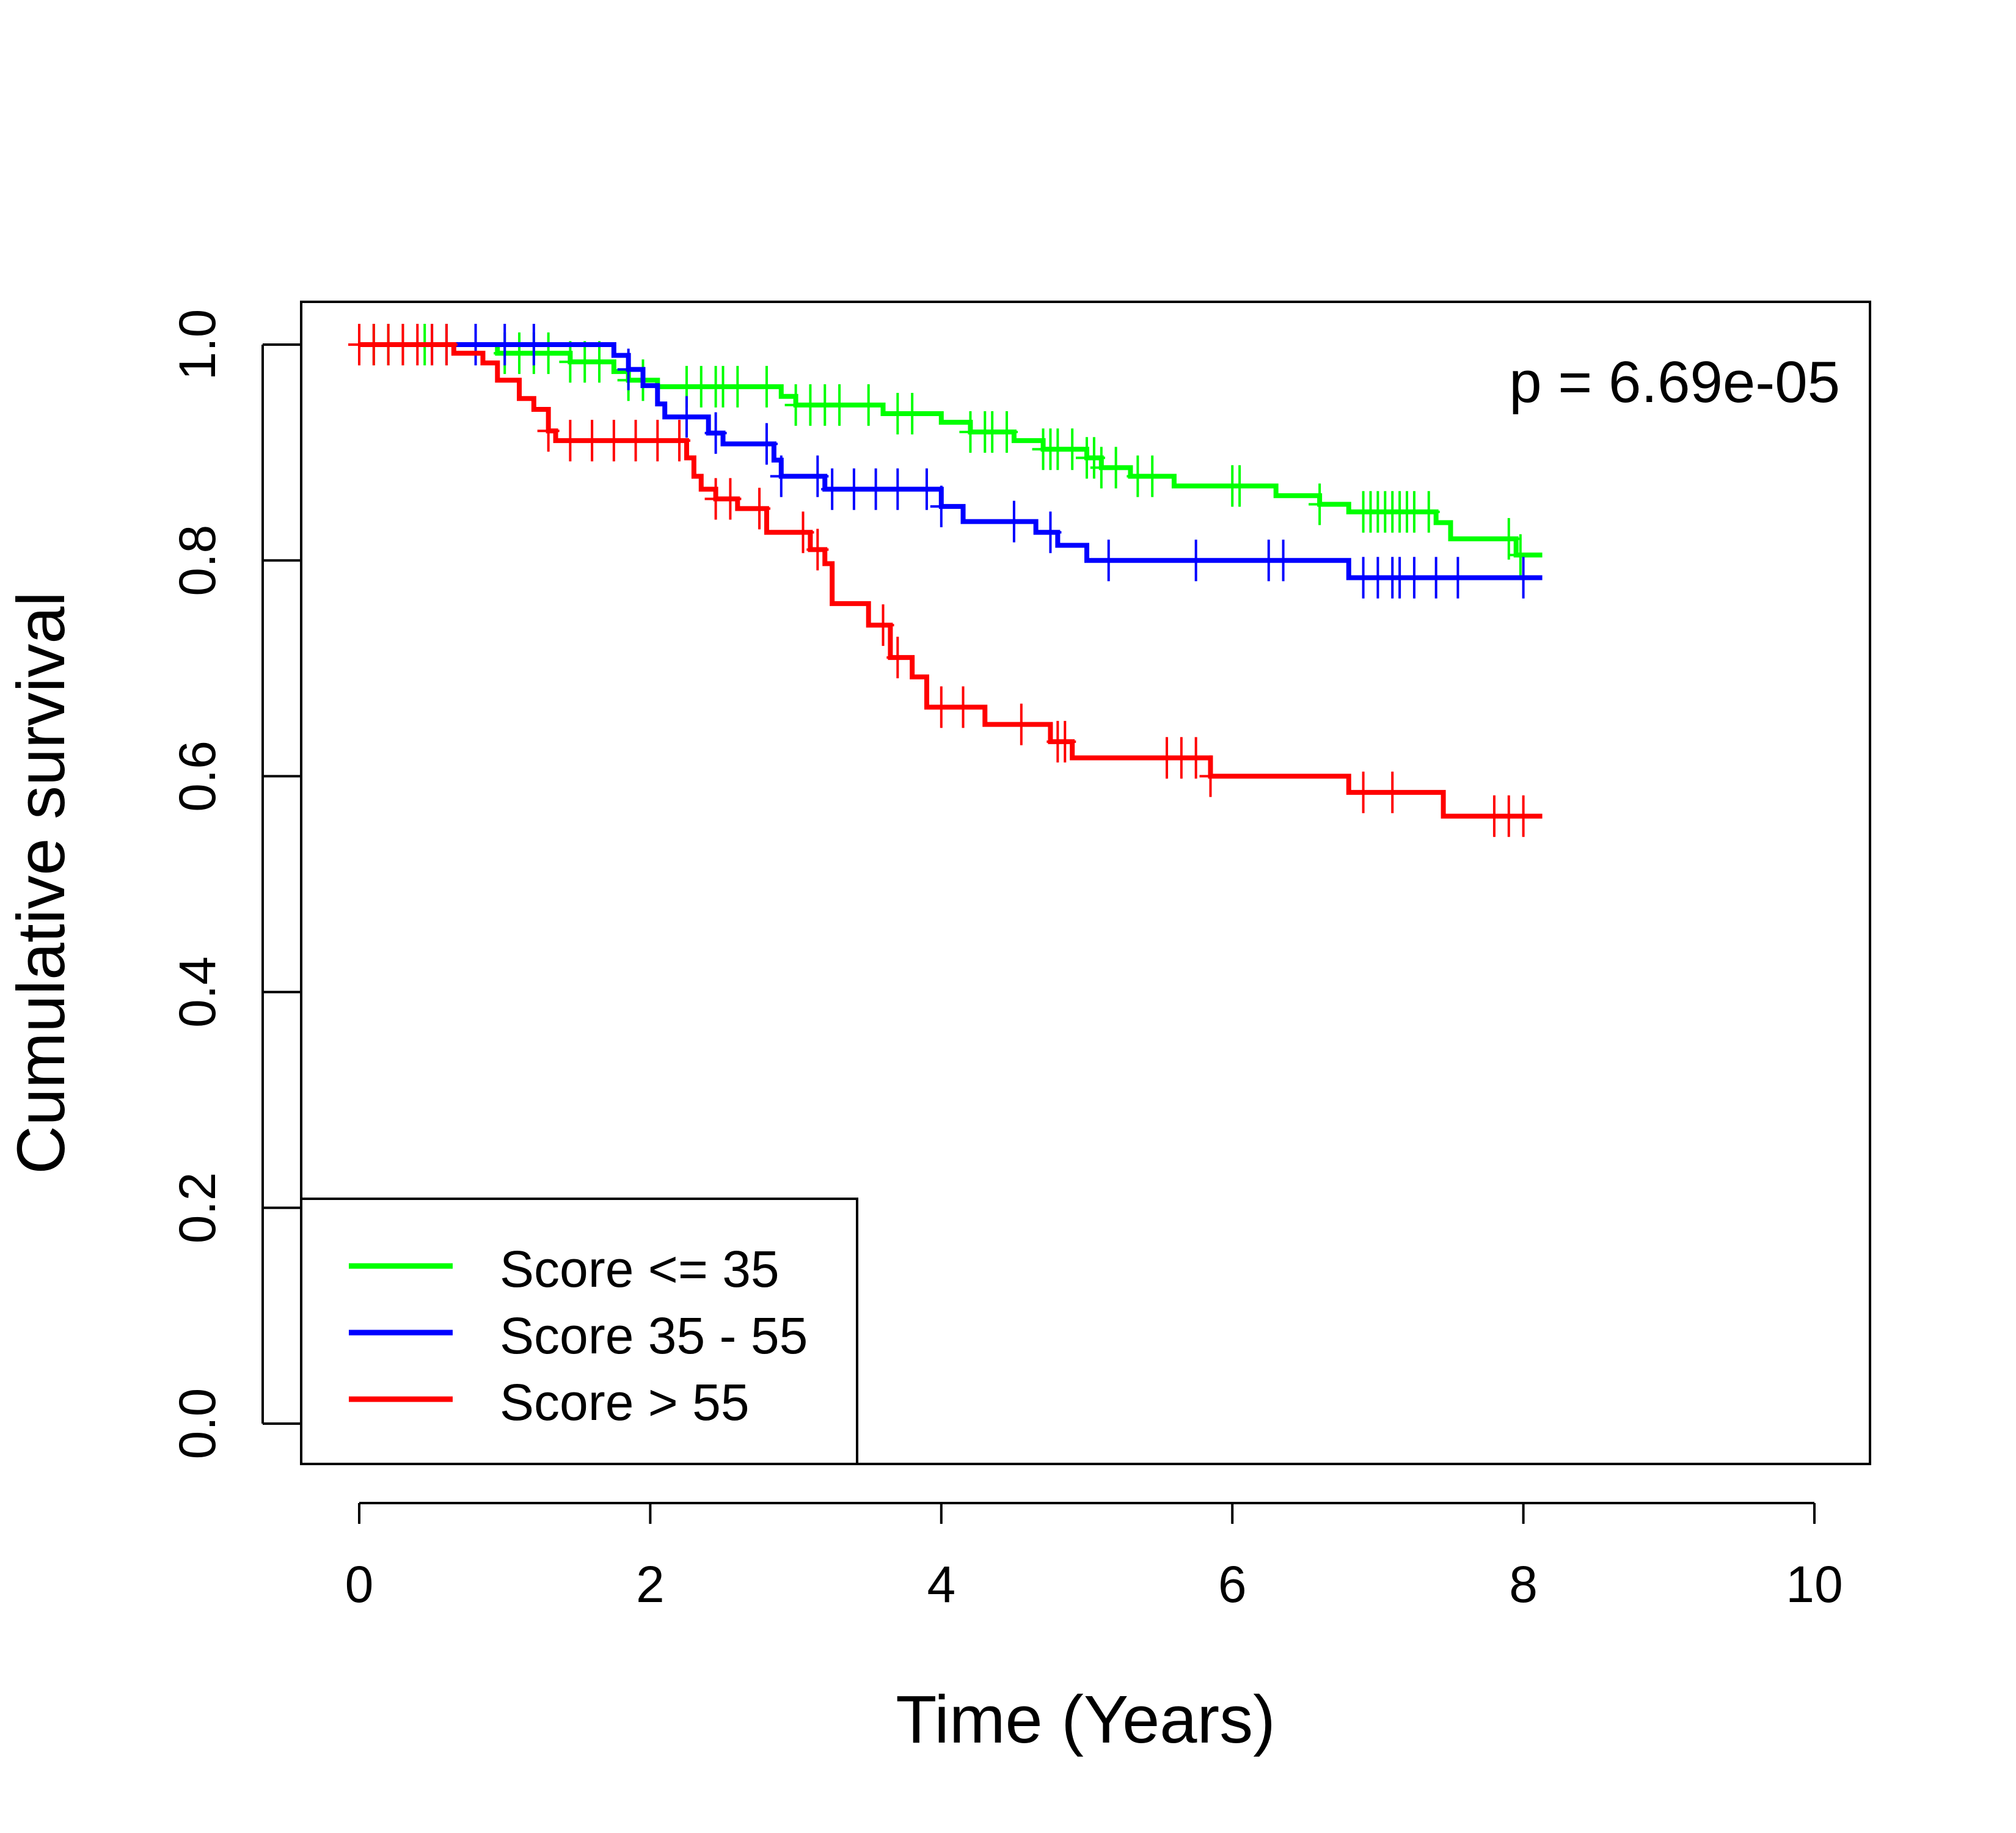 Image resolution: width=2016 pixels, height=1833 pixels. I want to click on x-axis-label: Time (Years), so click(1085, 1719).